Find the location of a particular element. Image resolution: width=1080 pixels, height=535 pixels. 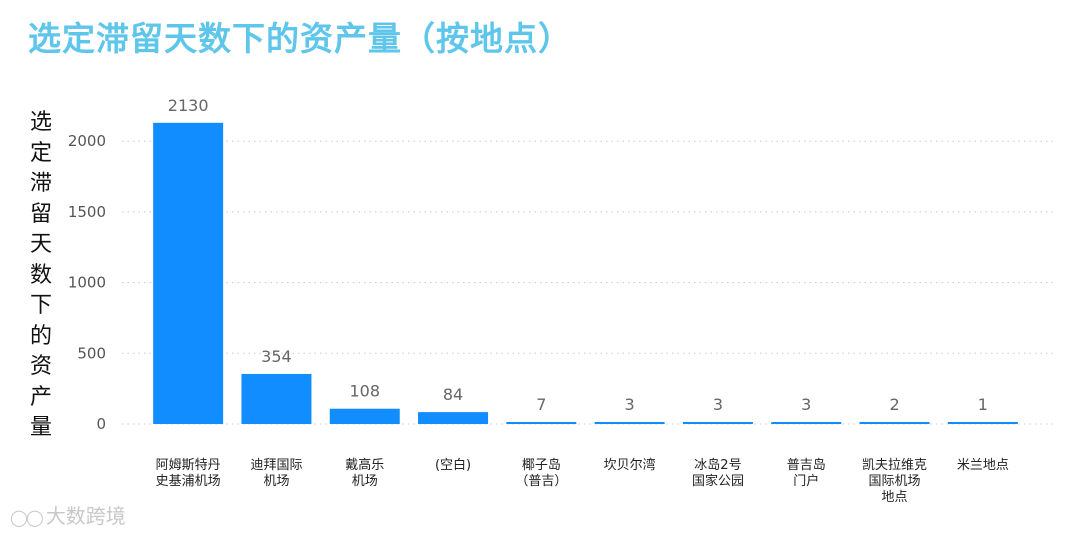

x-tick-label: 戴高乐机场 is located at coordinates (364, 473).